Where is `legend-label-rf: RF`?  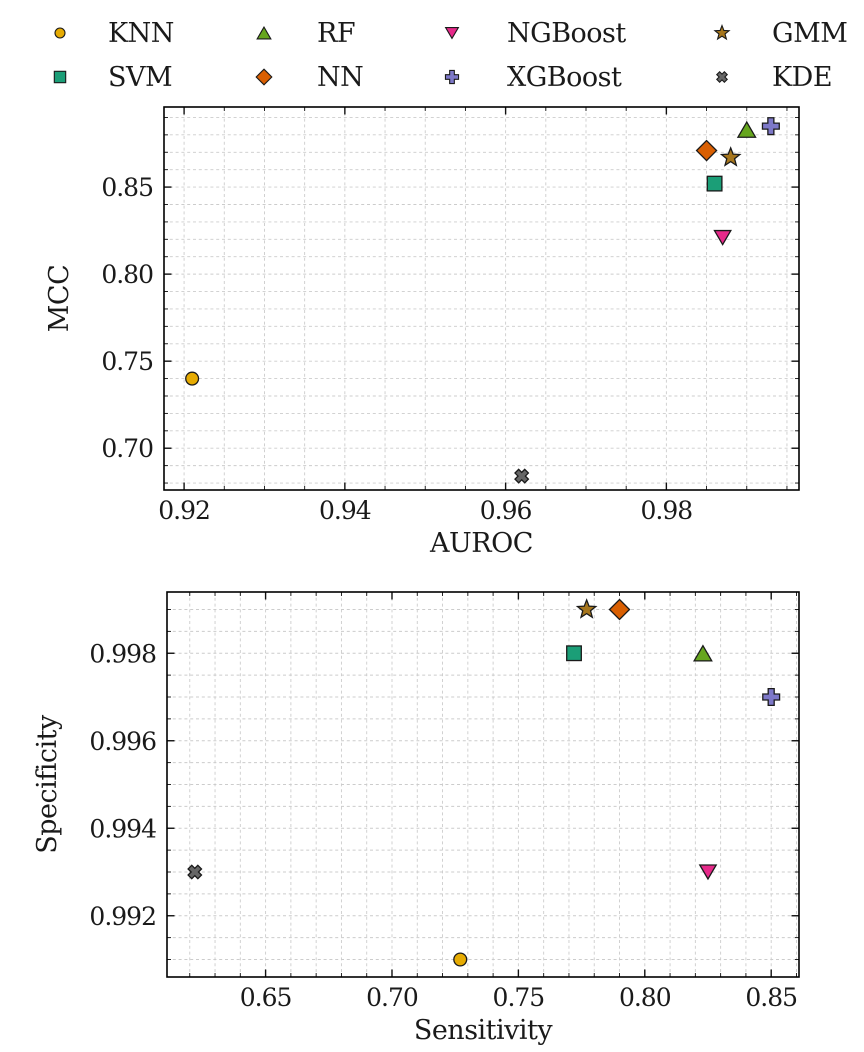
legend-label-rf: RF is located at coordinates (336, 33).